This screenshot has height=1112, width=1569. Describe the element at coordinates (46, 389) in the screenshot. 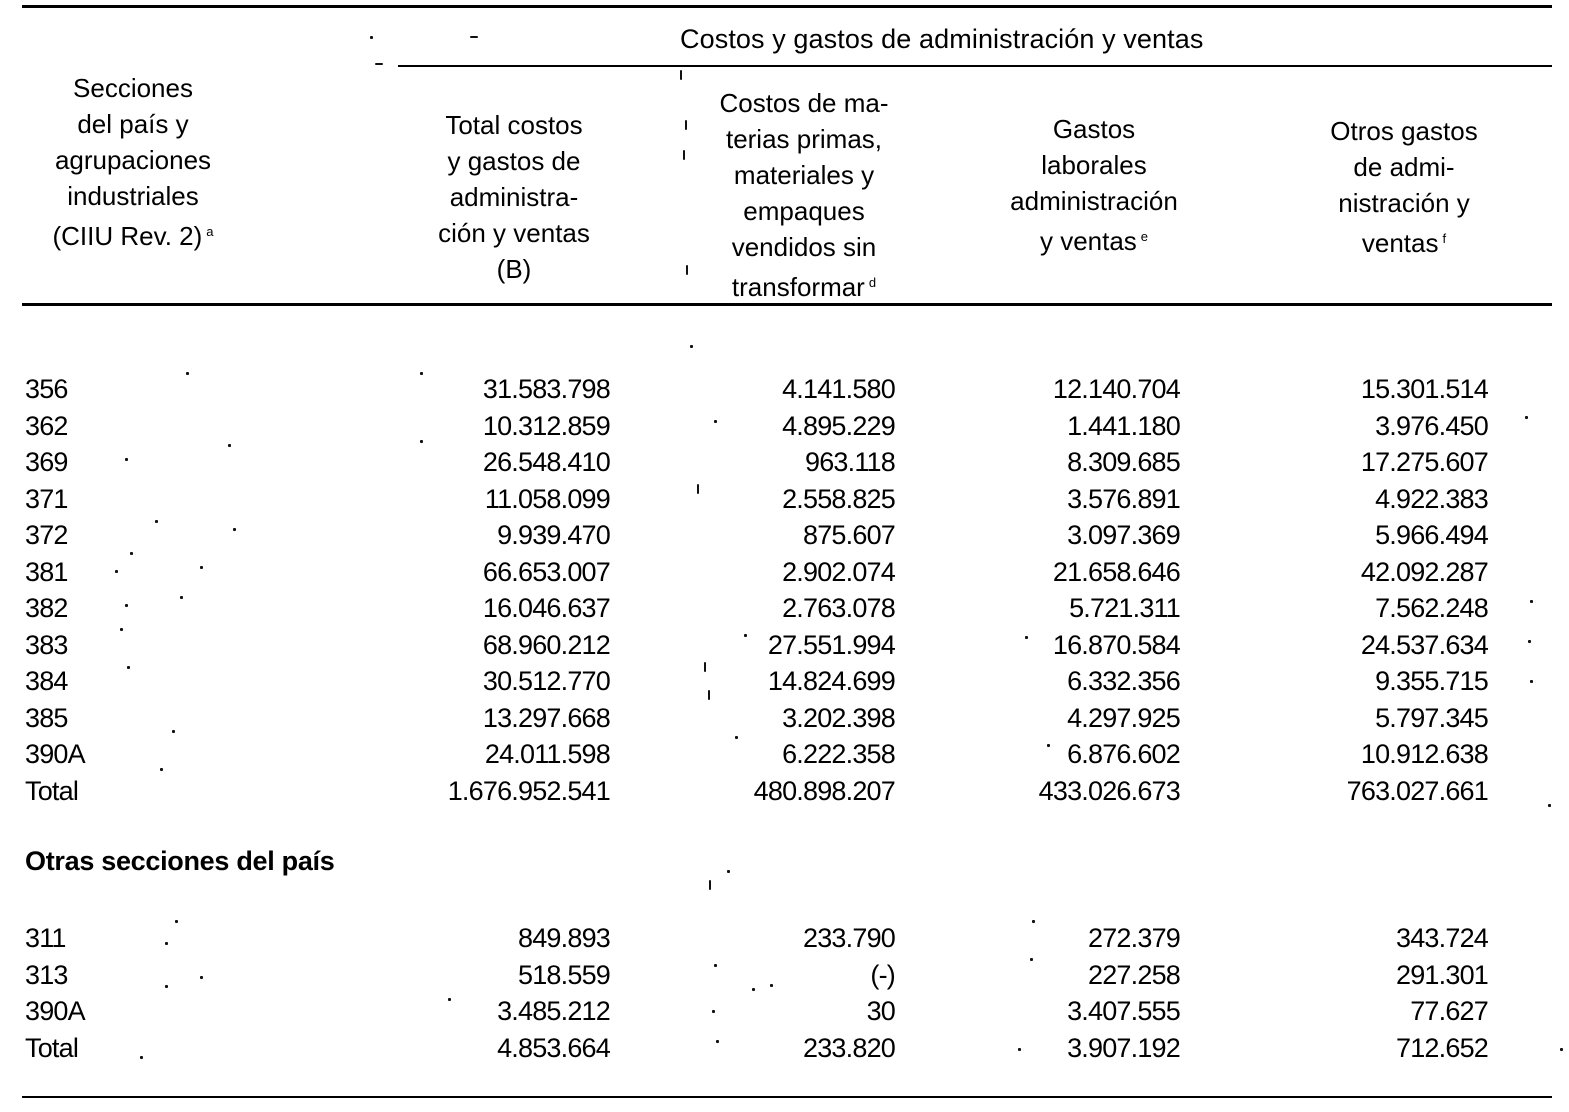

I see `row-code: 356` at that location.